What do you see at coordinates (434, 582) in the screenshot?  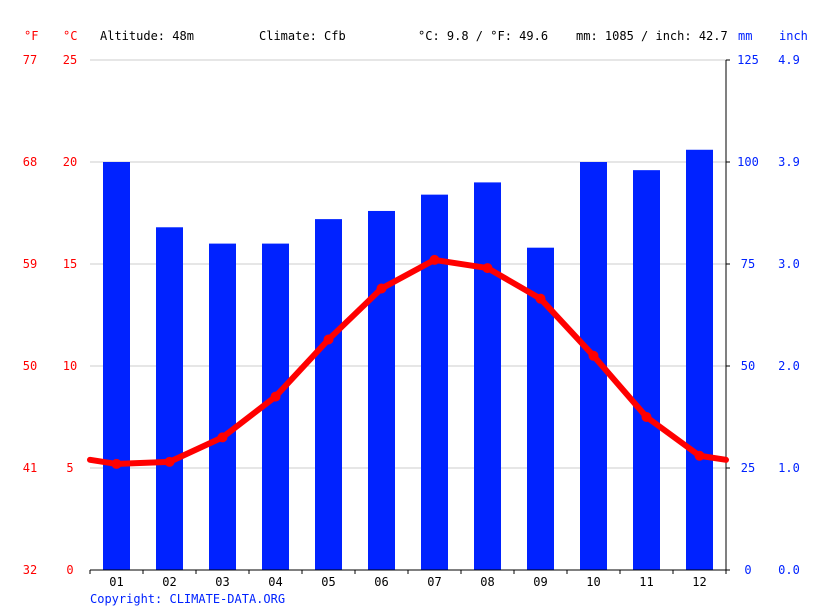 I see `month-tick-label: 07` at bounding box center [434, 582].